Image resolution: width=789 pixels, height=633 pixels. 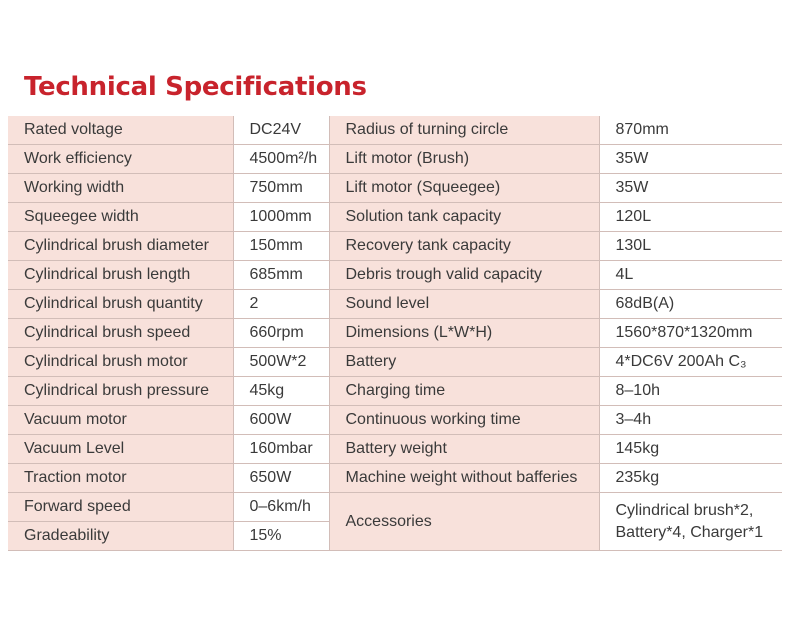 I want to click on spec-value-right: 4L, so click(x=690, y=275).